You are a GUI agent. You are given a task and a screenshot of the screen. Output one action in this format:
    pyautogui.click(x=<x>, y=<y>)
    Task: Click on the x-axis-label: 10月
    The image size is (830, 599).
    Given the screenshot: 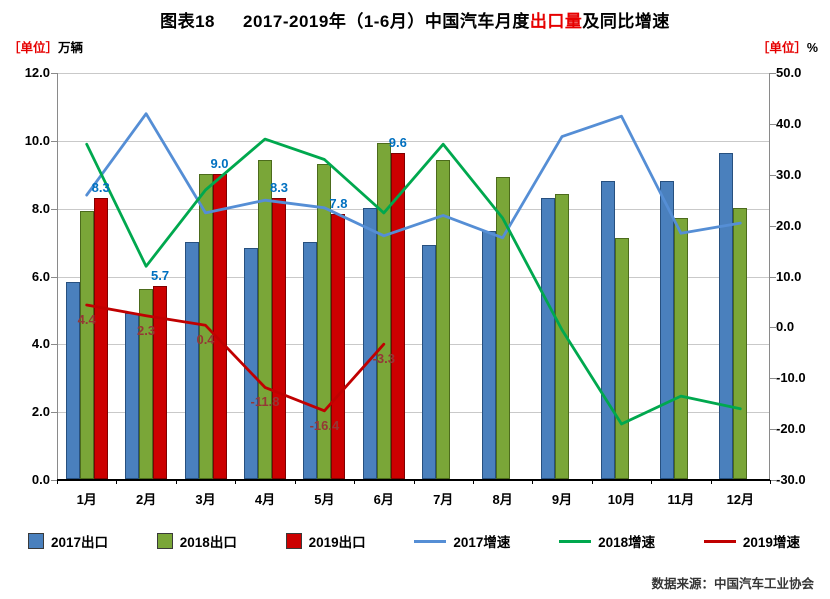 What is the action you would take?
    pyautogui.click(x=621, y=499)
    